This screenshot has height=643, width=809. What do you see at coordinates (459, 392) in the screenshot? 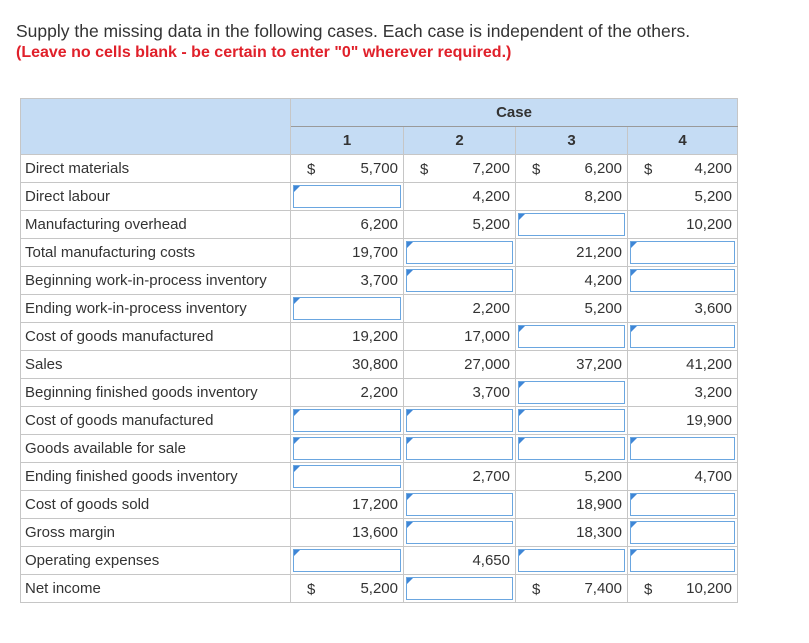
I see `cell: 3,700` at bounding box center [459, 392].